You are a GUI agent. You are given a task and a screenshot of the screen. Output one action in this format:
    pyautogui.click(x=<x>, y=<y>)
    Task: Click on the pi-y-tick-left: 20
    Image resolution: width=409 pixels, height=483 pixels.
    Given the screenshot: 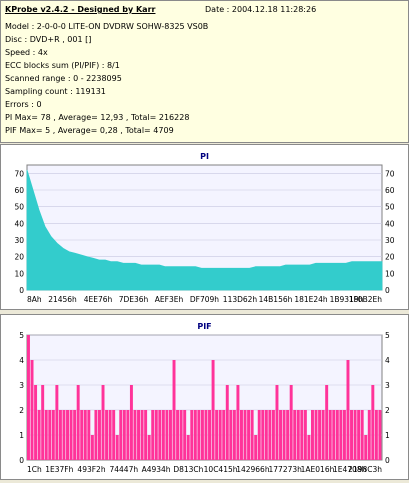 What is the action you would take?
    pyautogui.click(x=19, y=257)
    